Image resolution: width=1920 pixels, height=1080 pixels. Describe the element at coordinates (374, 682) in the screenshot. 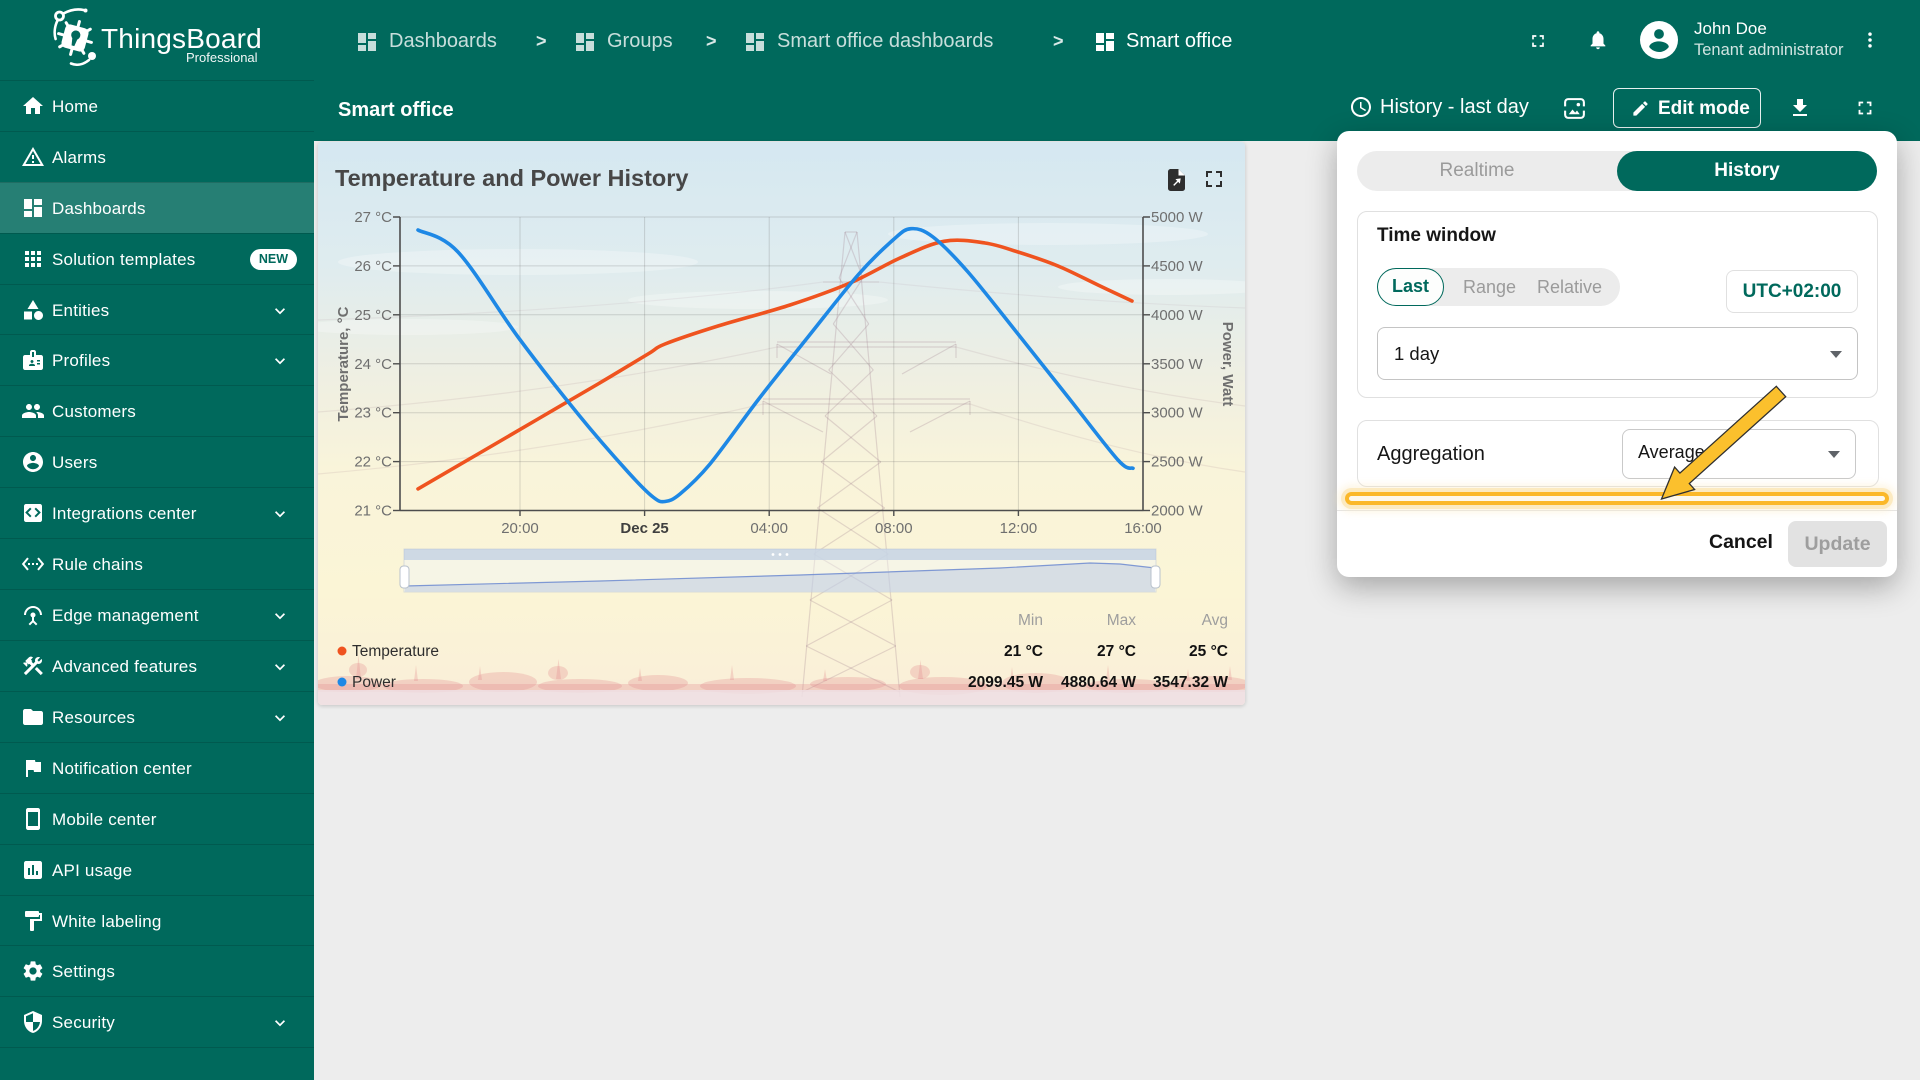

I see `svg-text: Power` at that location.